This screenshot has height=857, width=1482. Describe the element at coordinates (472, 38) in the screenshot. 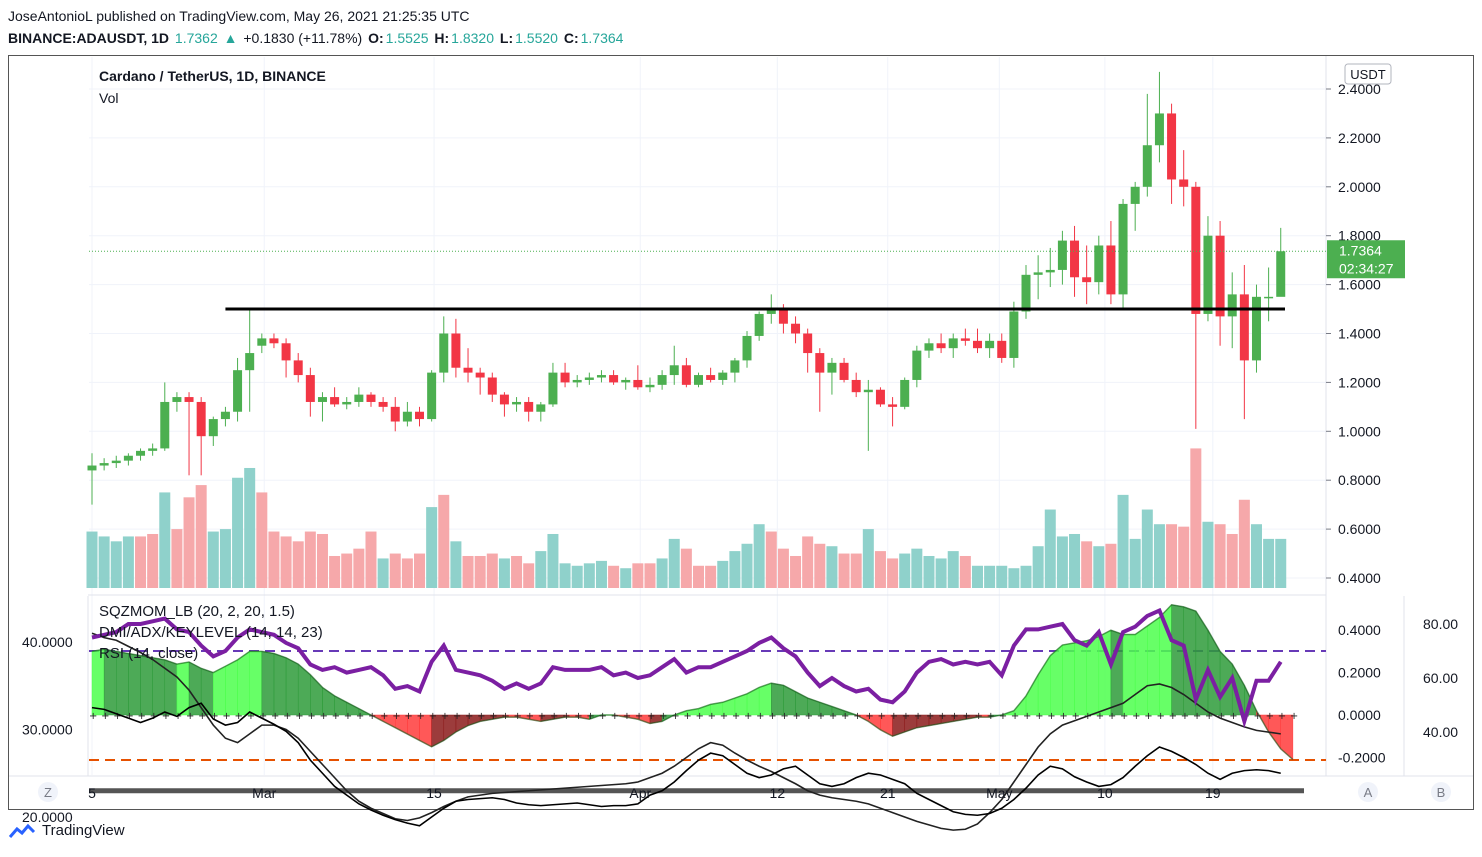

I see `high-value: 1.8320` at that location.